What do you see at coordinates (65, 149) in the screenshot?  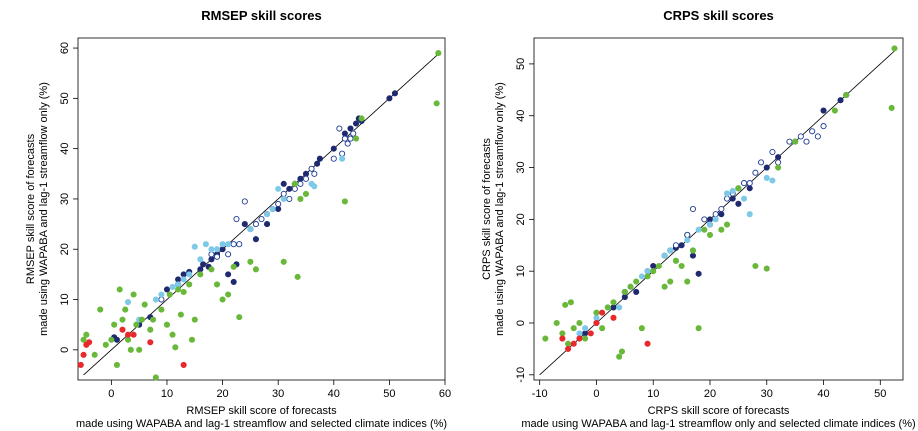 I see `y-tick-label: 40` at bounding box center [65, 149].